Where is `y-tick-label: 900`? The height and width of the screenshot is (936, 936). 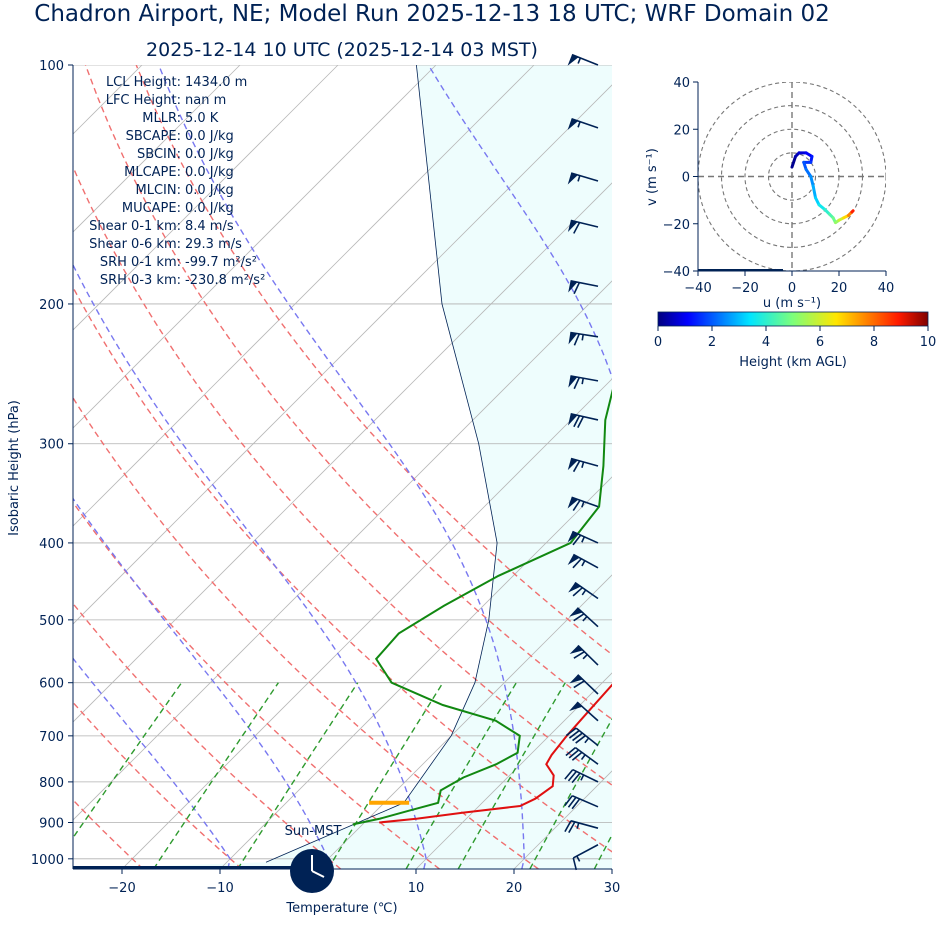 y-tick-label: 900 is located at coordinates (51, 823).